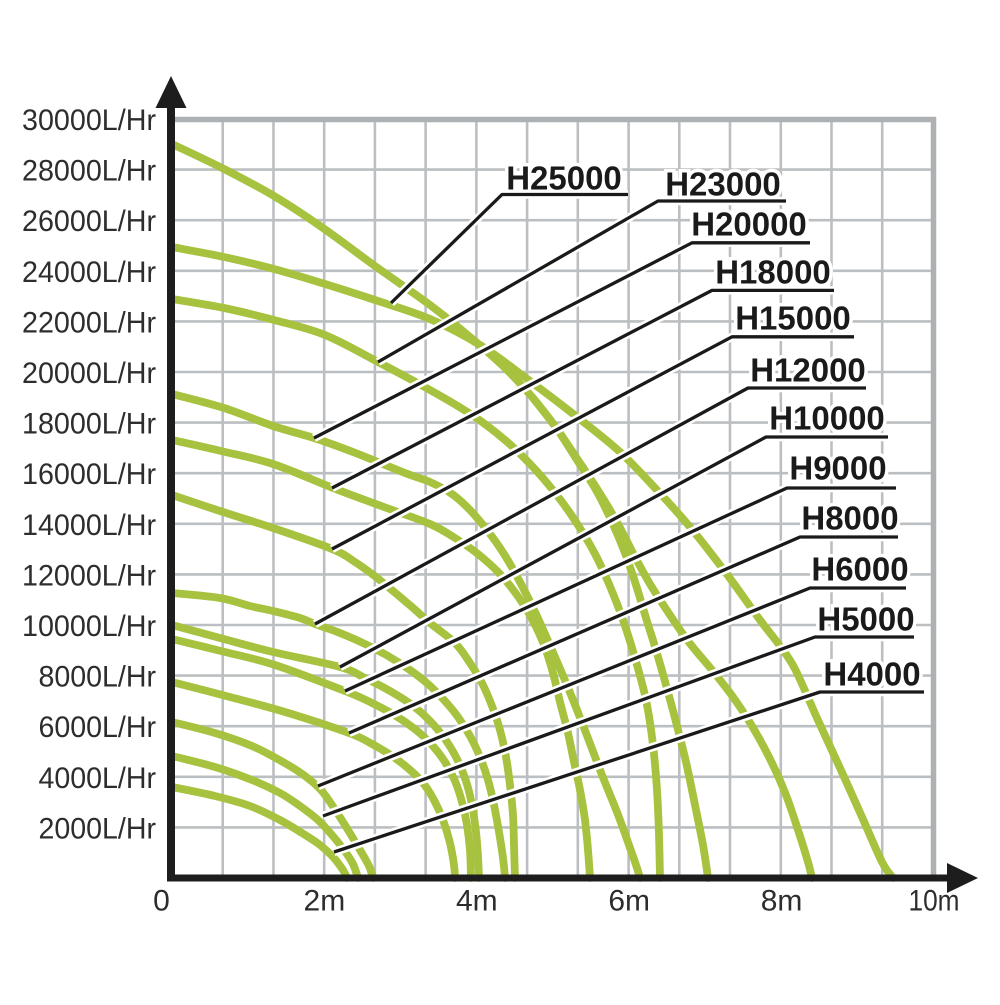 The height and width of the screenshot is (1005, 1000). I want to click on svg-text: 28000L/Hr, so click(89, 171).